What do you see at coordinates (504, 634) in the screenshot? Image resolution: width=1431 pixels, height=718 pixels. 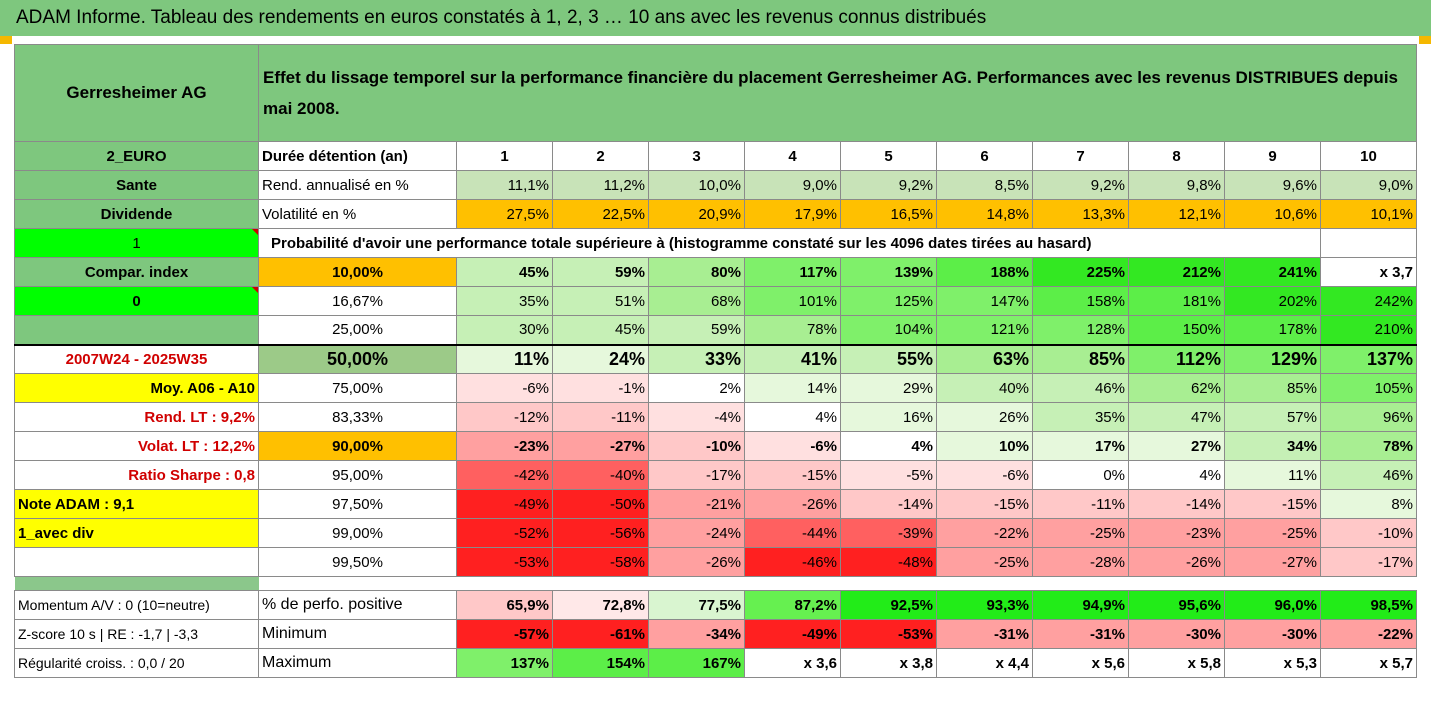 I see `summary-cell: -57%` at bounding box center [504, 634].